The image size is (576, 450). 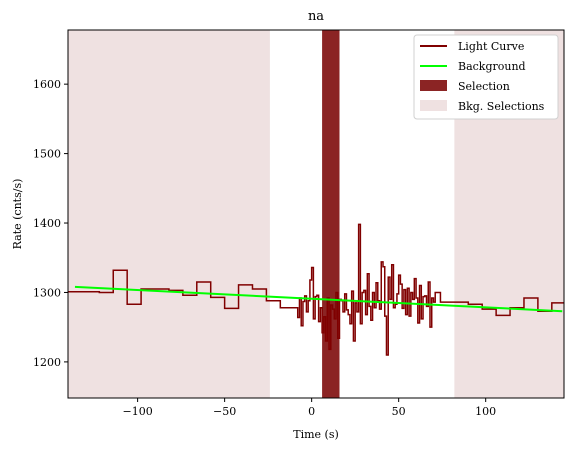 I want to click on chart-title: na, so click(x=316, y=16).